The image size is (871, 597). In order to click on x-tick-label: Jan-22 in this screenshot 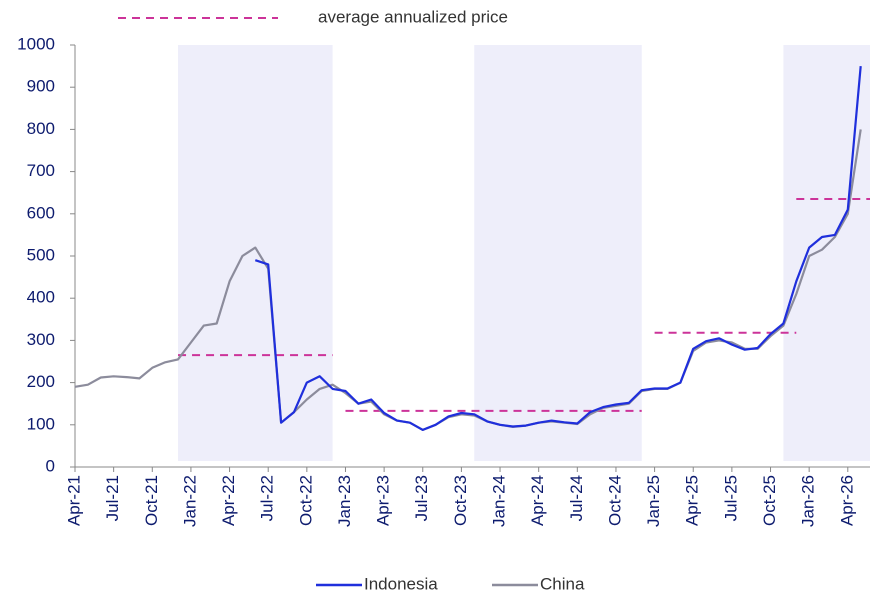, I will do `click(189, 501)`.